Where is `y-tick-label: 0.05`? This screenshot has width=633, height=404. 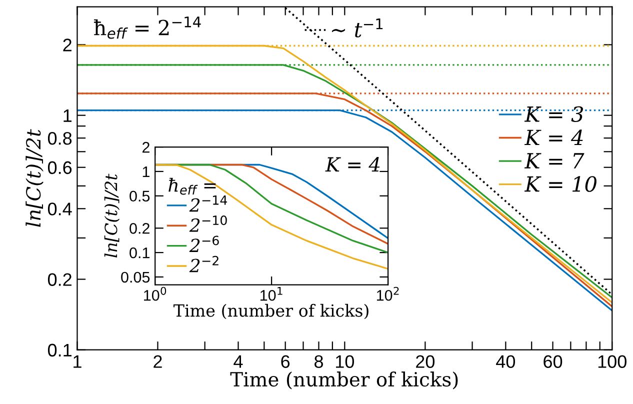 y-tick-label: 0.05 is located at coordinates (135, 277).